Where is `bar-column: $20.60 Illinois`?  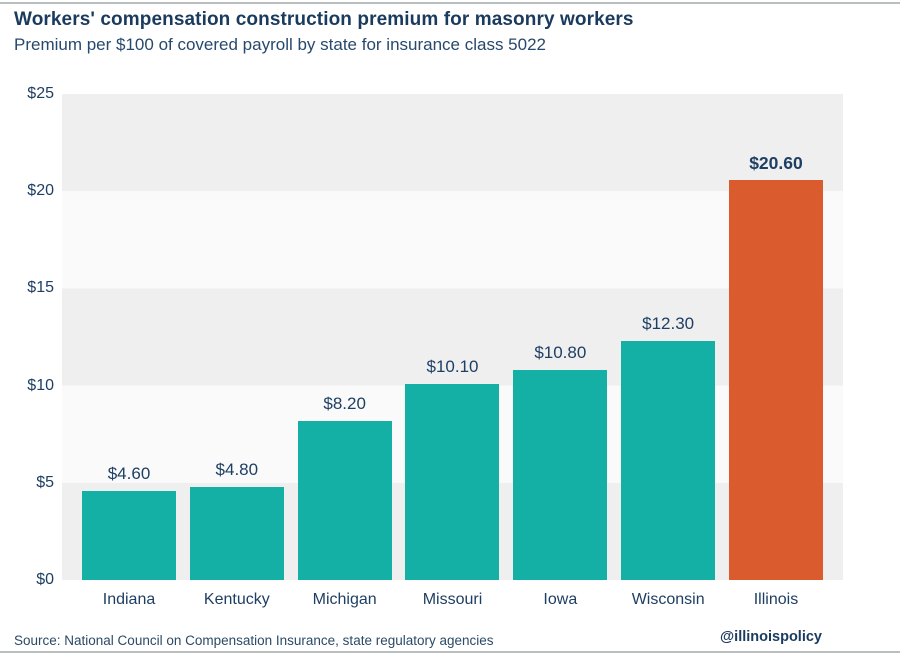
bar-column: $20.60 Illinois is located at coordinates (775, 351).